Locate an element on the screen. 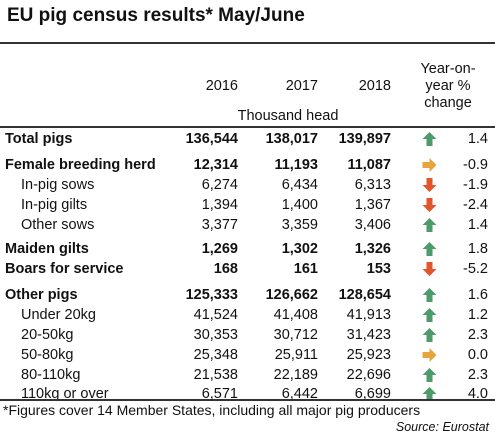  value-2018: 31,423 is located at coordinates (368, 335).